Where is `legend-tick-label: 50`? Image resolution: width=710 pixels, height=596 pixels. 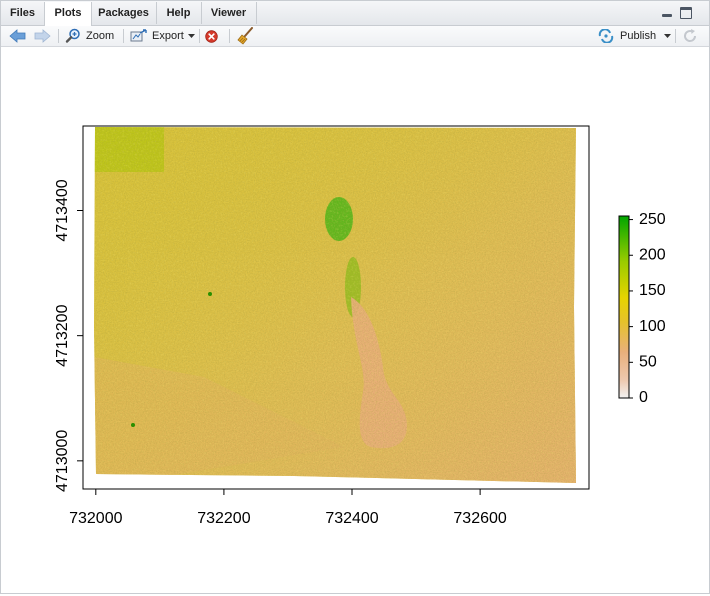
legend-tick-label: 50 is located at coordinates (648, 362).